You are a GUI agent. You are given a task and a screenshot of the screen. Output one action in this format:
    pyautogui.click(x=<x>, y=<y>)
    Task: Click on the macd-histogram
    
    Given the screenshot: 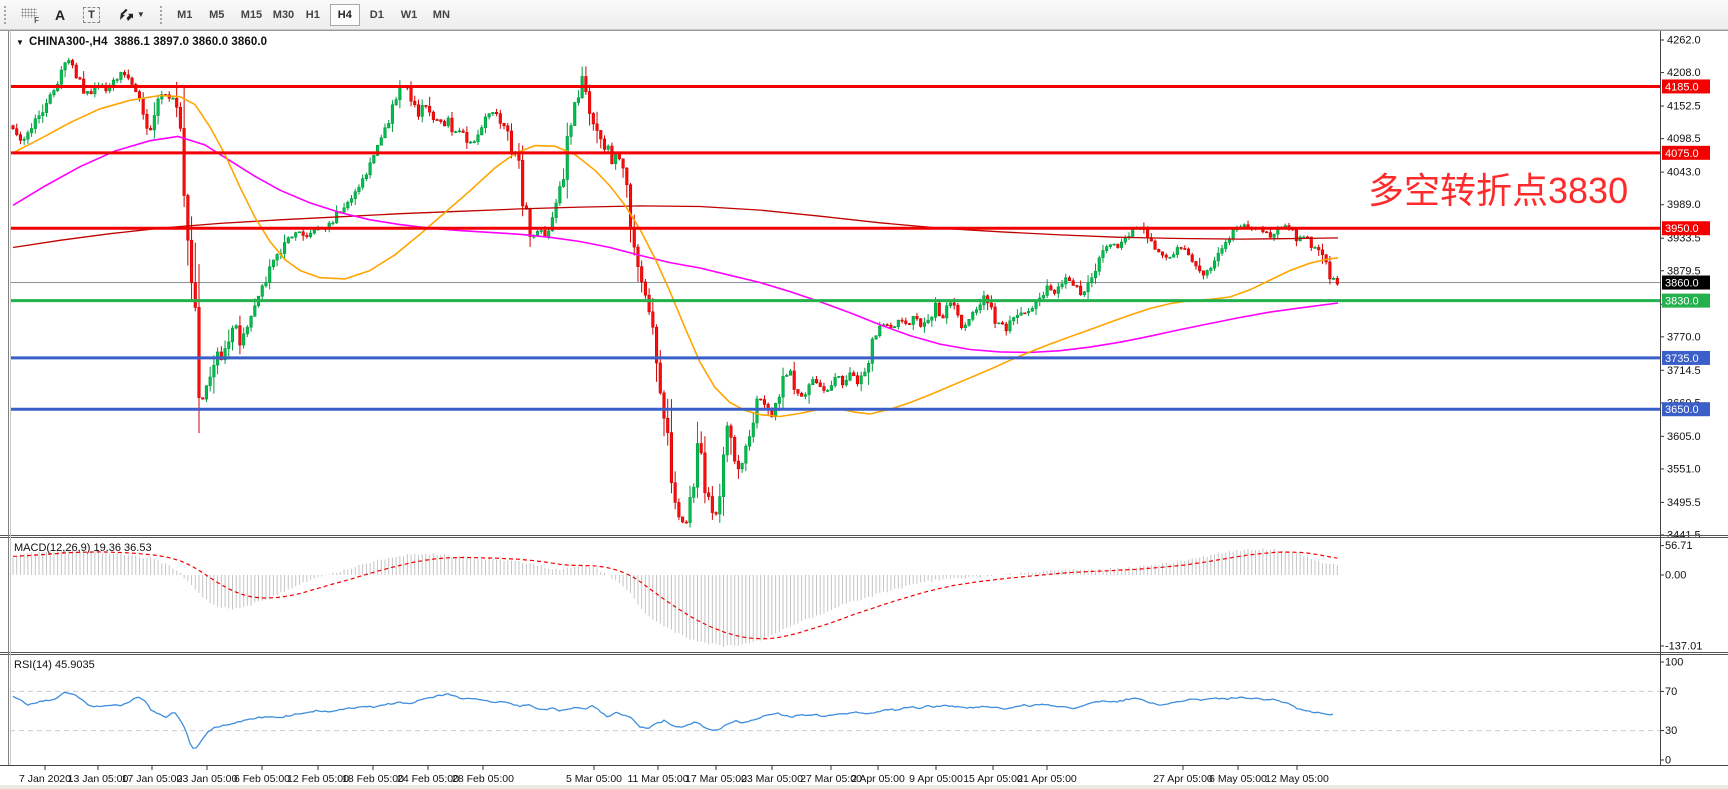 What is the action you would take?
    pyautogui.click(x=675, y=597)
    